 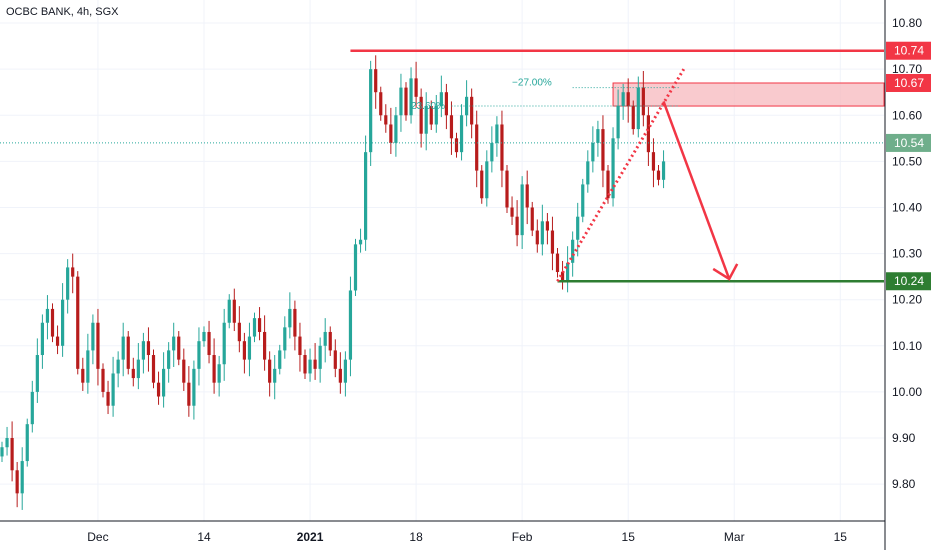 What do you see at coordinates (621, 175) in the screenshot?
I see `rising-trendline` at bounding box center [621, 175].